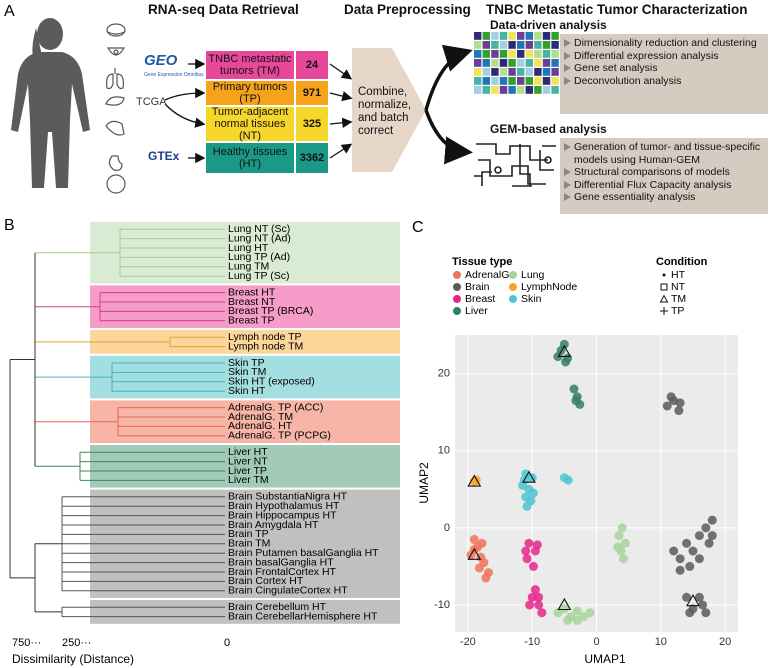  What do you see at coordinates (164, 156) in the screenshot?
I see `gtex-logo: GTEx` at bounding box center [164, 156].